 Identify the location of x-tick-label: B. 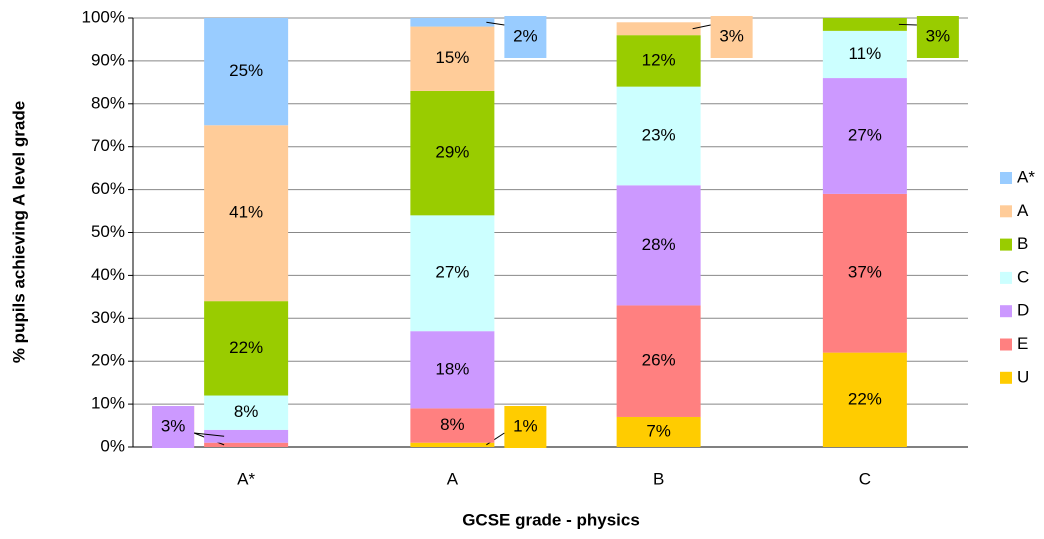
(658, 478).